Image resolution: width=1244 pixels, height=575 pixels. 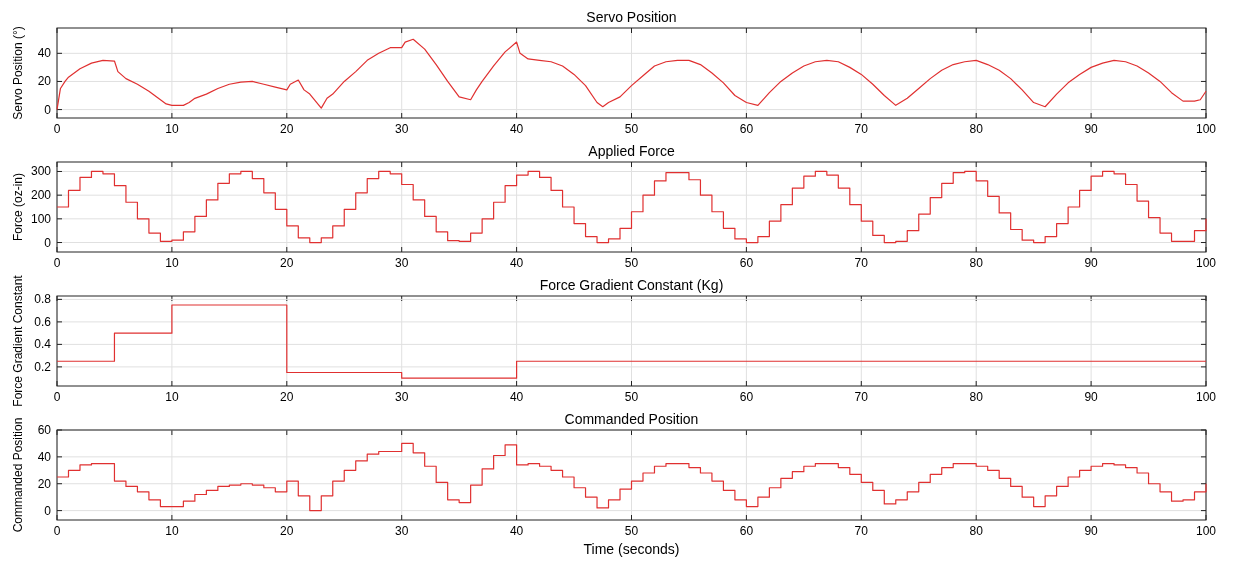 What do you see at coordinates (631, 549) in the screenshot?
I see `x-axis-title: Time (seconds)` at bounding box center [631, 549].